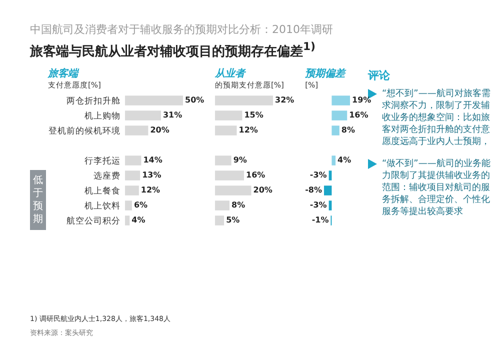  Describe the element at coordinates (141, 205) in the screenshot. I see `data-label: 6%` at that location.